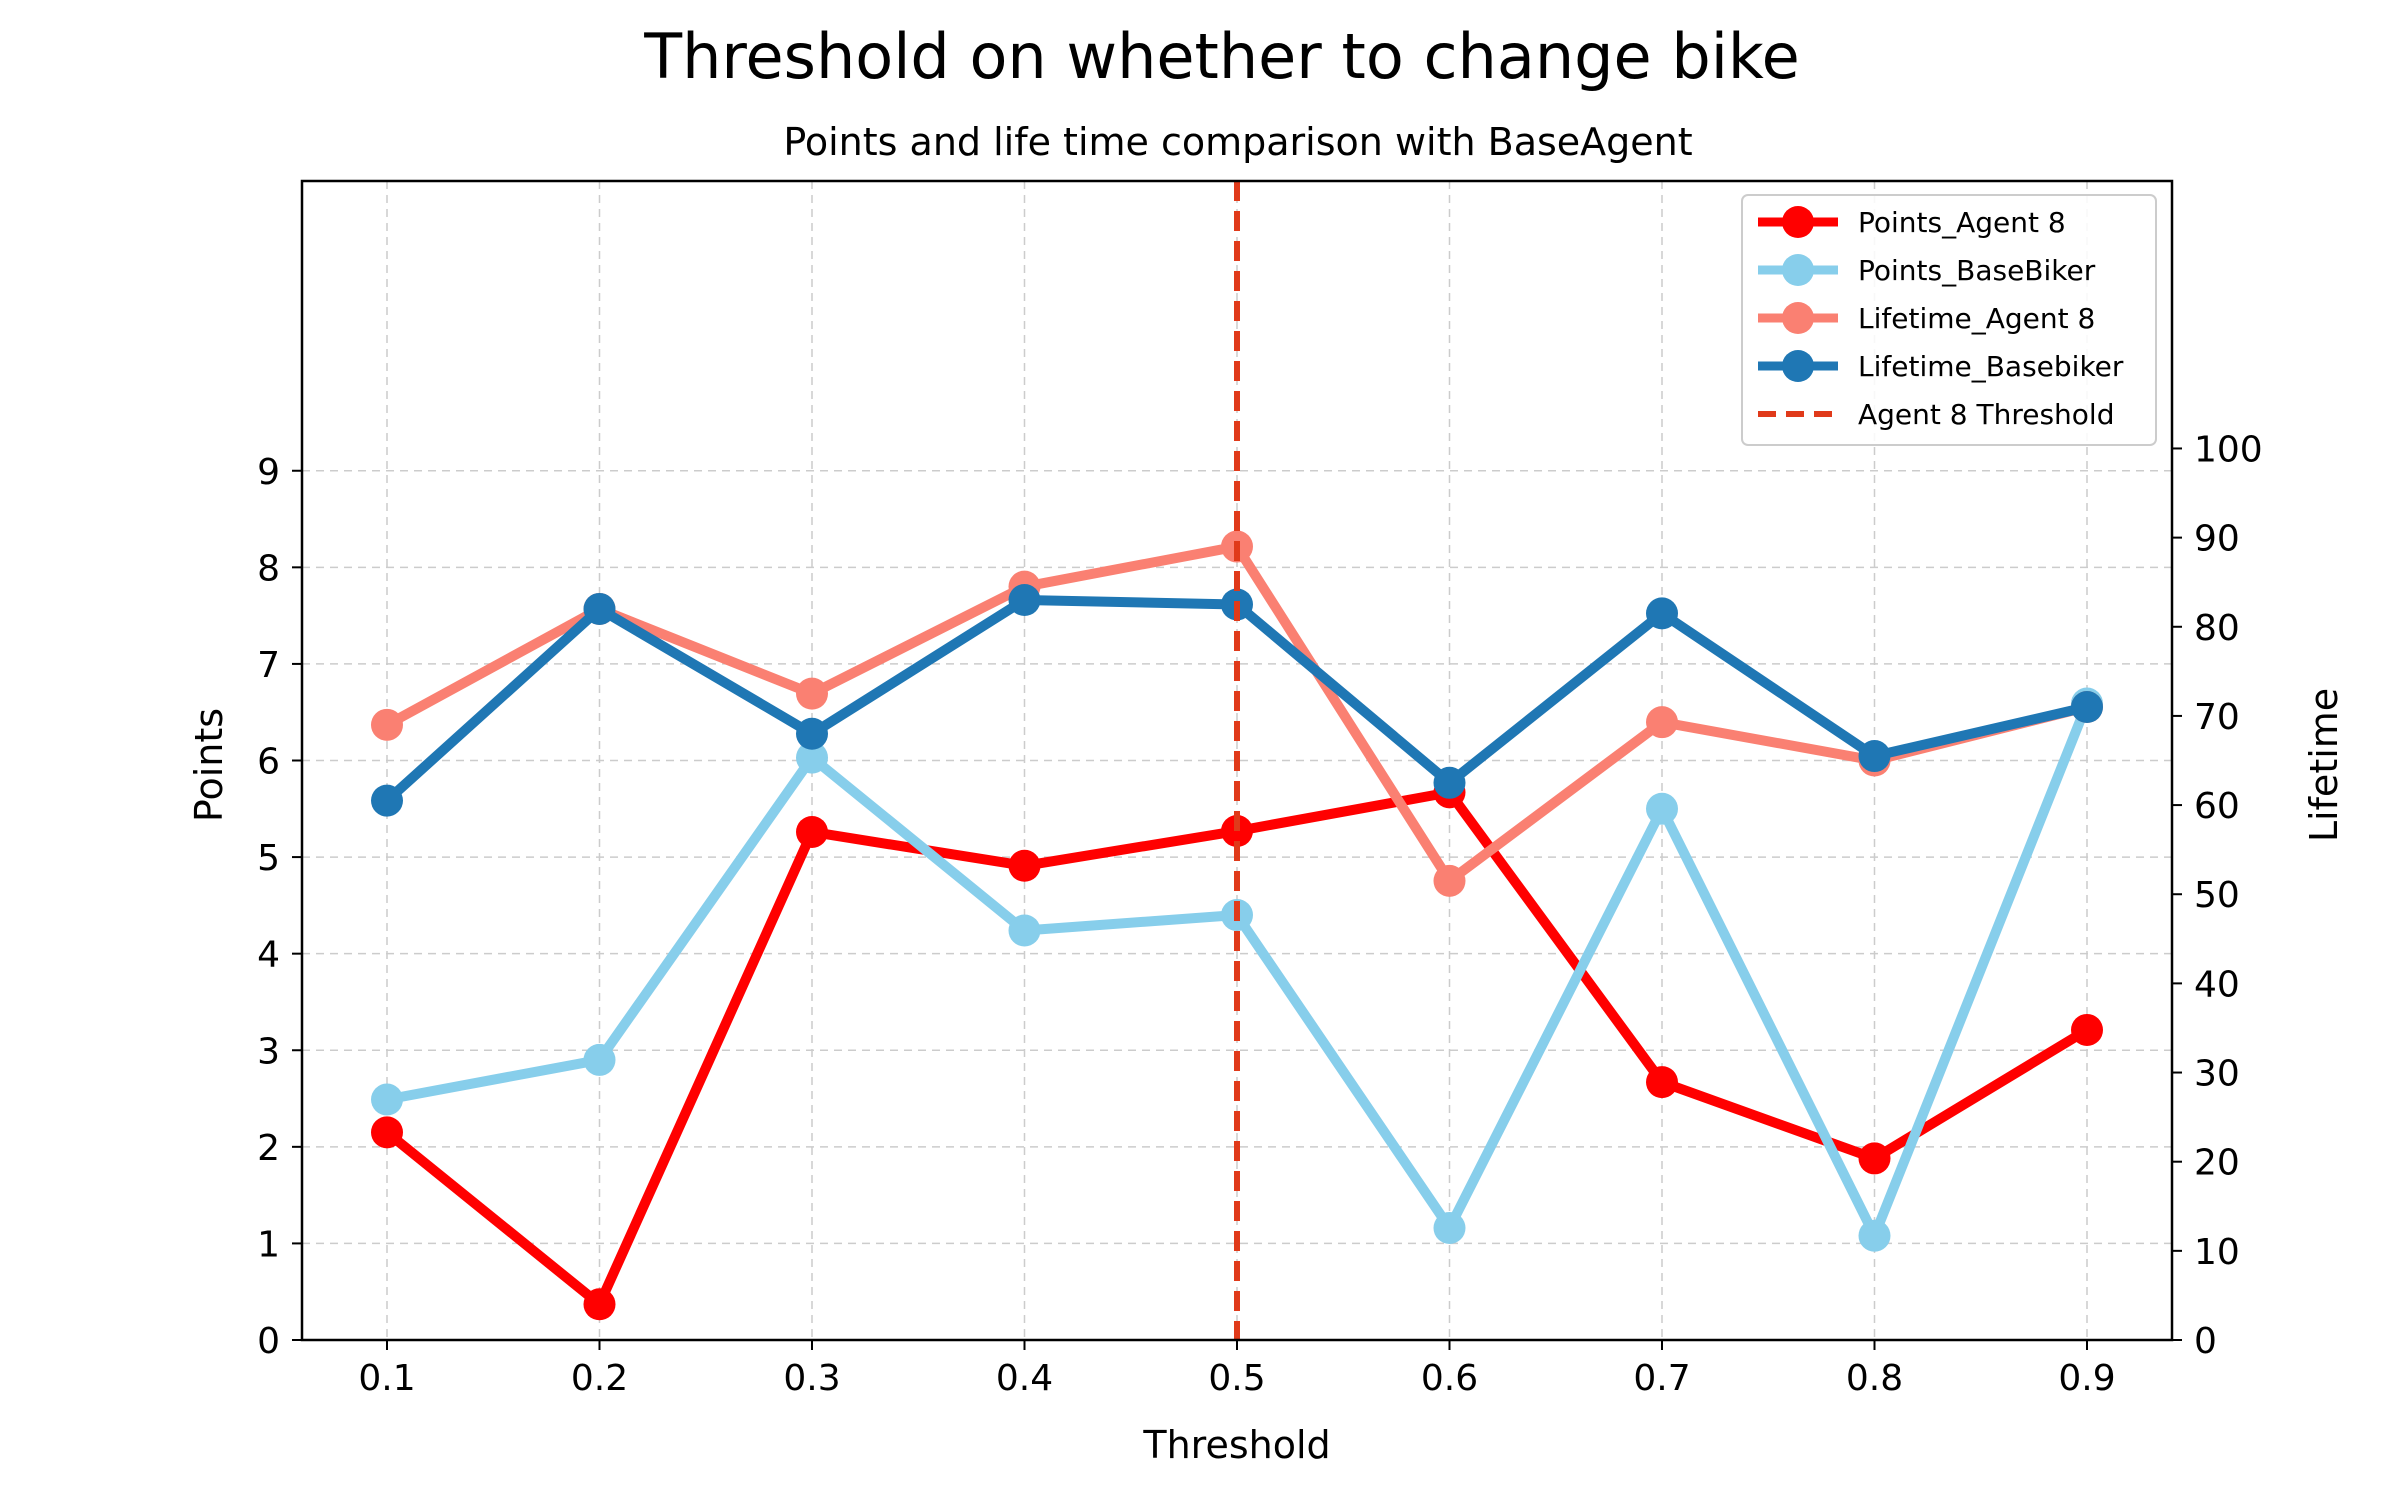  I want to click on legend-item: Agent 8 Threshold, so click(1936, 414).